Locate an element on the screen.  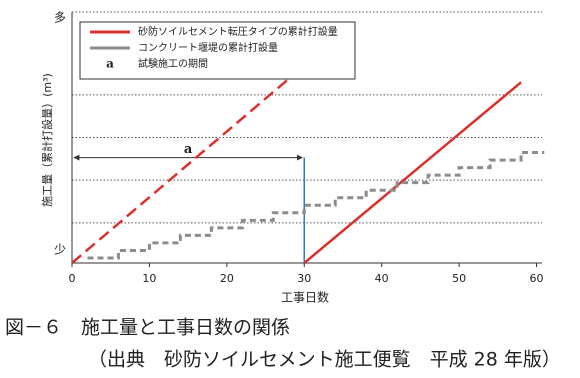
x-tick-label: 0 is located at coordinates (72, 278).